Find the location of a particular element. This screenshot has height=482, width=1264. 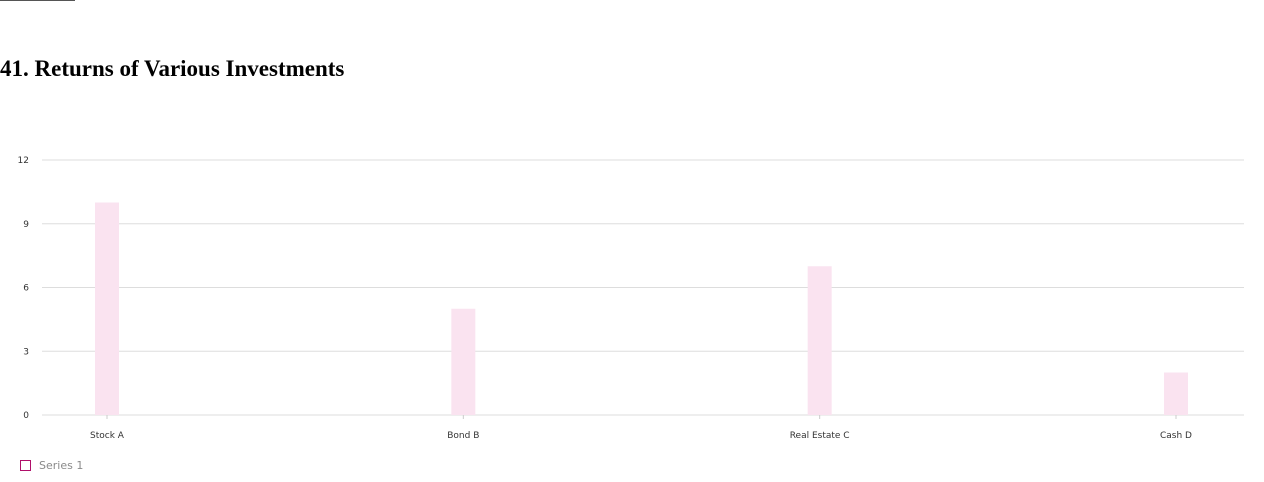

x-tick-label: Stock A is located at coordinates (107, 436).